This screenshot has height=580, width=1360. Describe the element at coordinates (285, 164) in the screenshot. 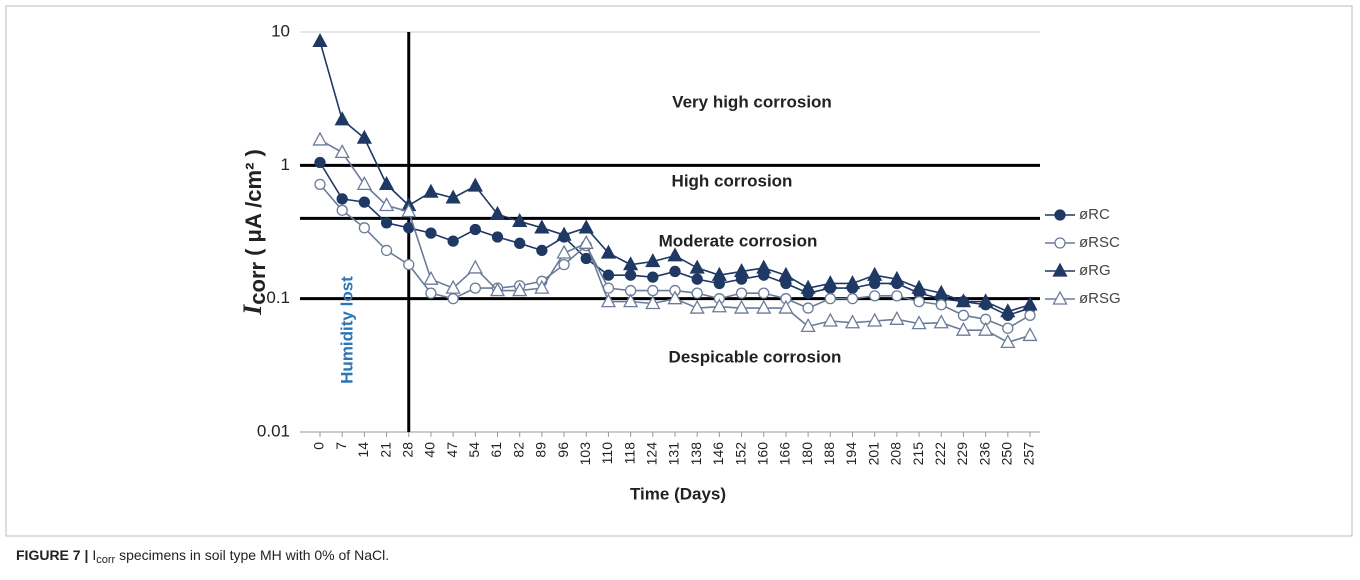

I see `y-tick-label: 1` at that location.